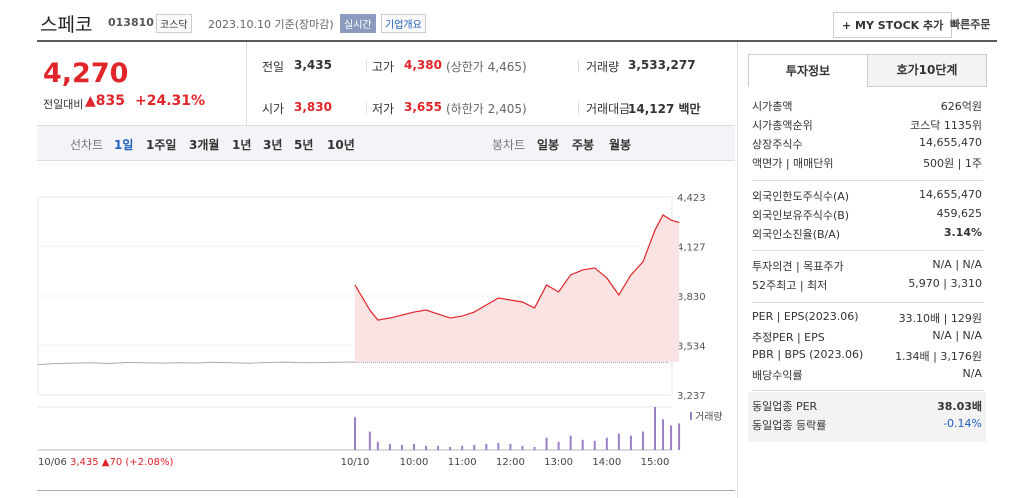  What do you see at coordinates (87, 145) in the screenshot?
I see `period-label: 선차트` at bounding box center [87, 145].